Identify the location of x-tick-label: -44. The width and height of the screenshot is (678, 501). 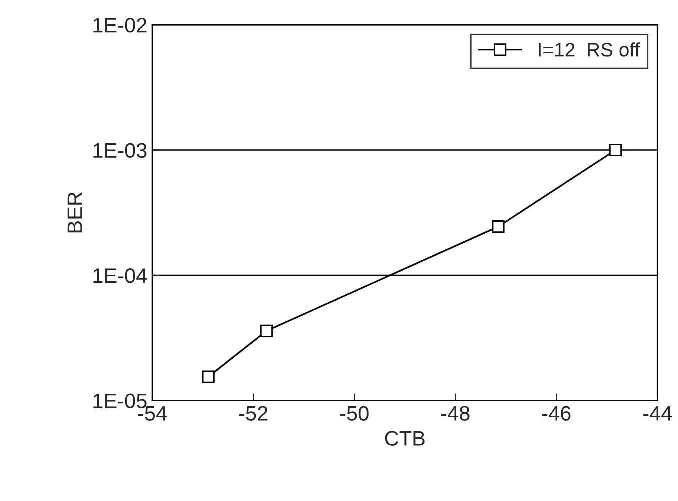
(658, 413).